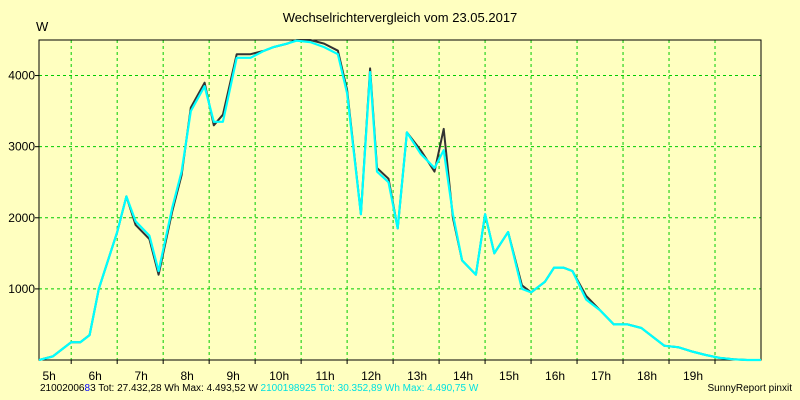 The height and width of the screenshot is (400, 800). What do you see at coordinates (279, 376) in the screenshot?
I see `x-tick-label: 10h` at bounding box center [279, 376].